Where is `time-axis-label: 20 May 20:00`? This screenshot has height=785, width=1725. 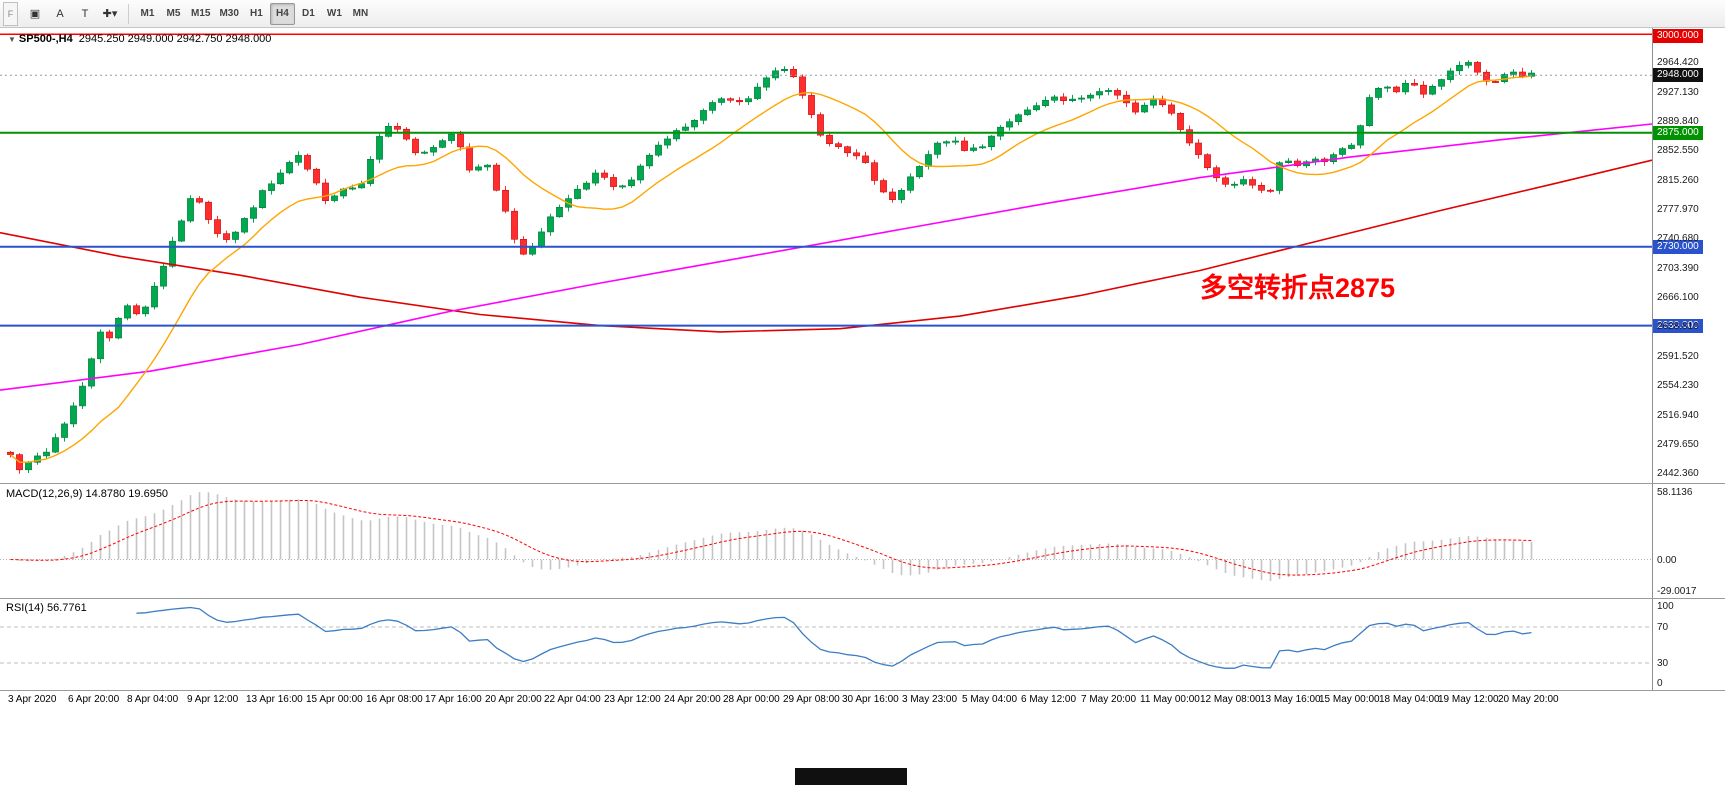 time-axis-label: 20 May 20:00 is located at coordinates (1528, 699).